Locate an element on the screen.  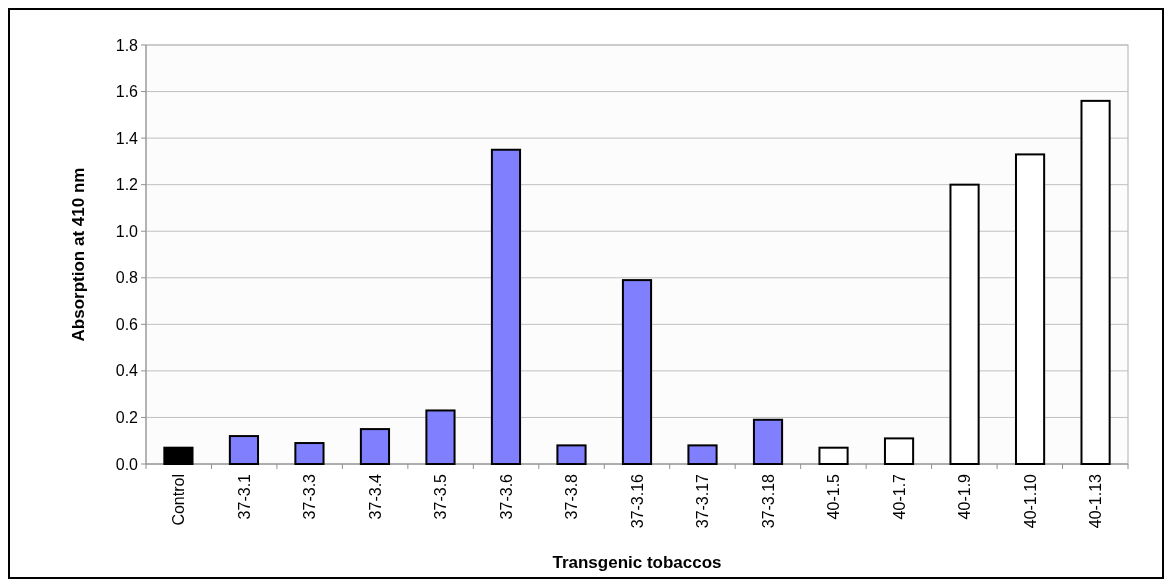
x-tick-label: Control is located at coordinates (179, 500).